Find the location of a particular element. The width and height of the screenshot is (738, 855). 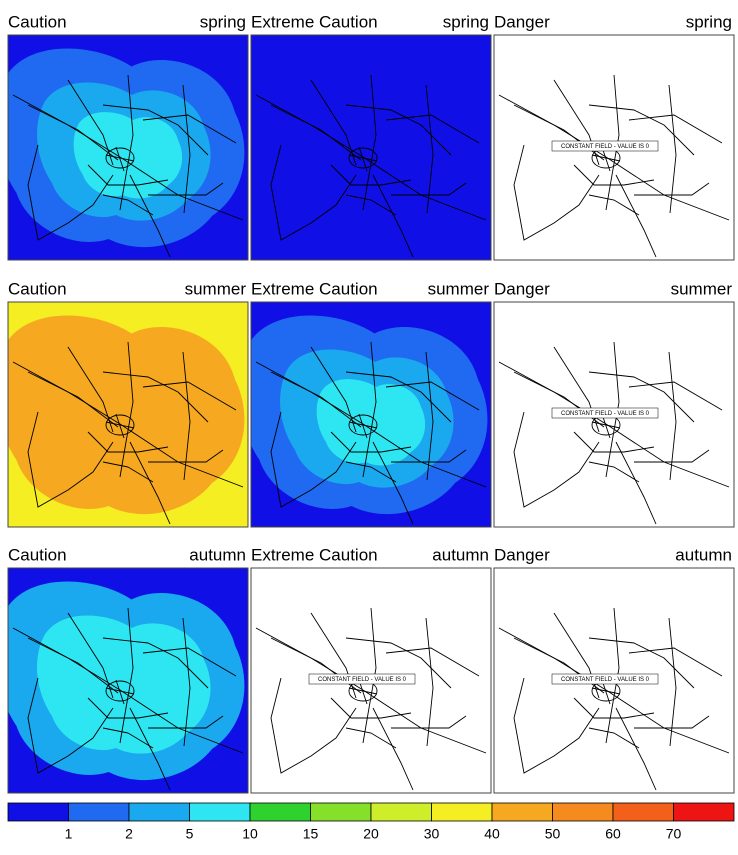

map-background is located at coordinates (371, 147).